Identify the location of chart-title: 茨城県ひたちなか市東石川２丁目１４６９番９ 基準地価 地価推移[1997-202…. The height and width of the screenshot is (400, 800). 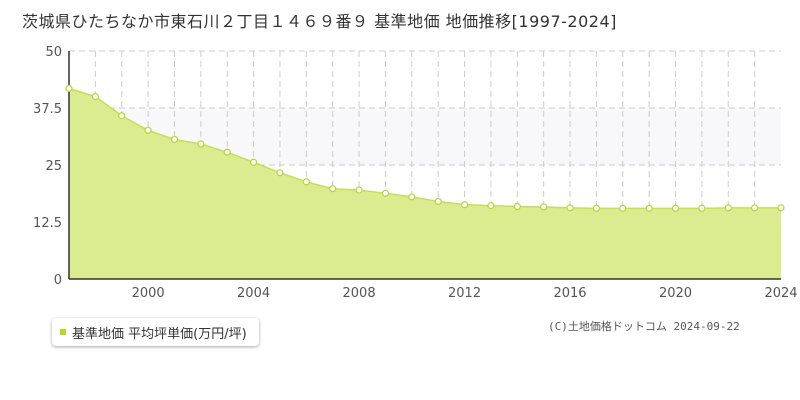
(319, 21).